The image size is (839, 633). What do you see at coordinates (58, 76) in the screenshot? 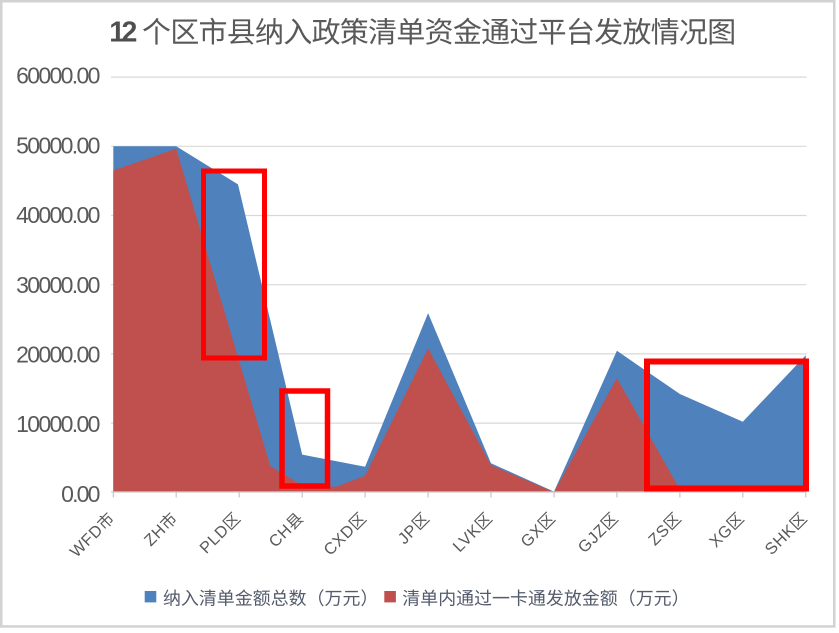
I see `svg-text: 60000.00` at bounding box center [58, 76].